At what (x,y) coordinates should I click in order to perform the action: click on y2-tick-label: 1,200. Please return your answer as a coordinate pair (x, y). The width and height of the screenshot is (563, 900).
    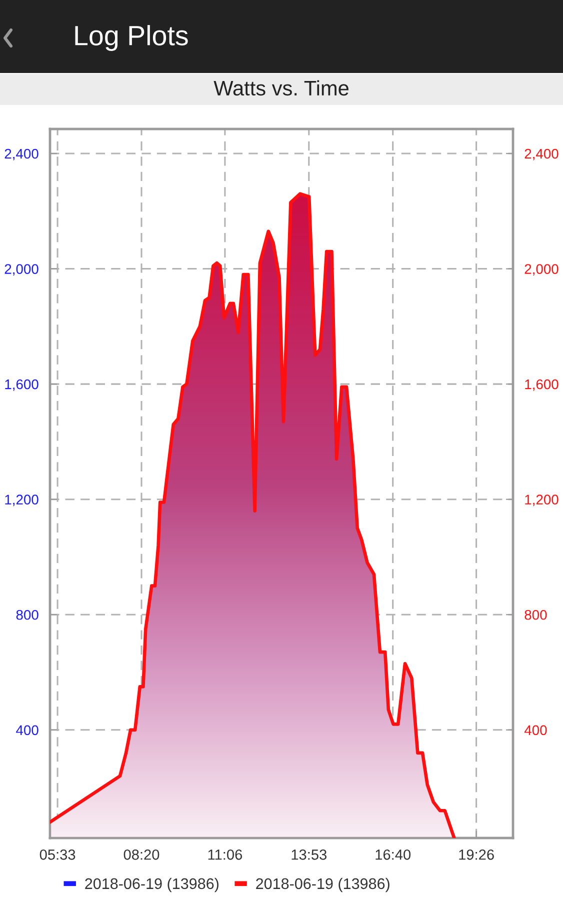
    Looking at the image, I should click on (541, 500).